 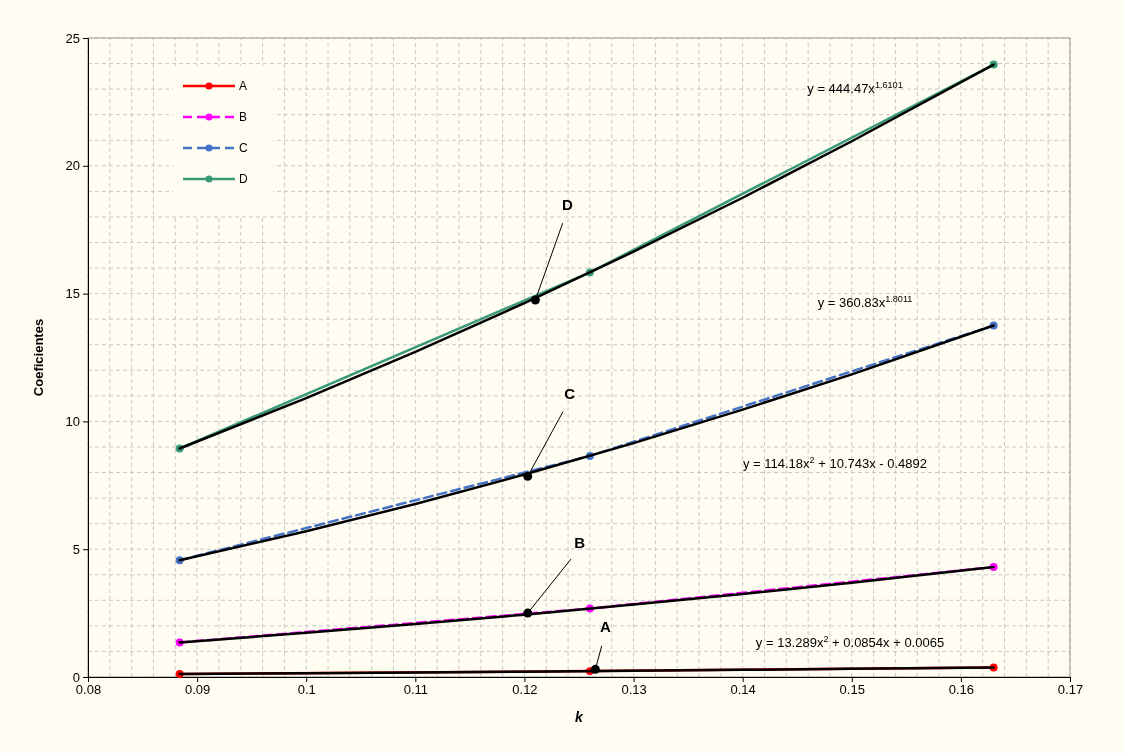 What do you see at coordinates (416, 690) in the screenshot?
I see `x-tick-label: 0.11` at bounding box center [416, 690].